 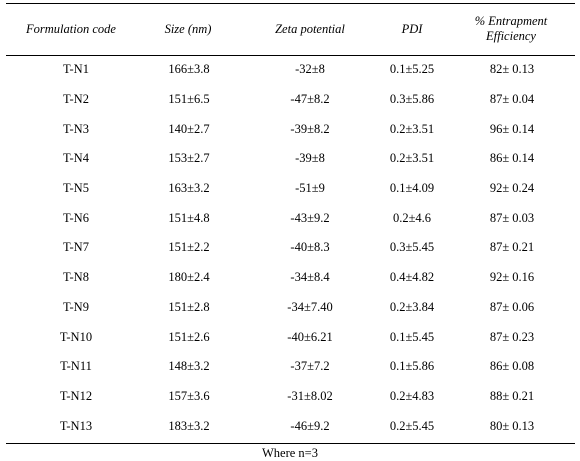 What do you see at coordinates (511, 36) in the screenshot?
I see `header-entrapment-line2: Efficiency` at bounding box center [511, 36].